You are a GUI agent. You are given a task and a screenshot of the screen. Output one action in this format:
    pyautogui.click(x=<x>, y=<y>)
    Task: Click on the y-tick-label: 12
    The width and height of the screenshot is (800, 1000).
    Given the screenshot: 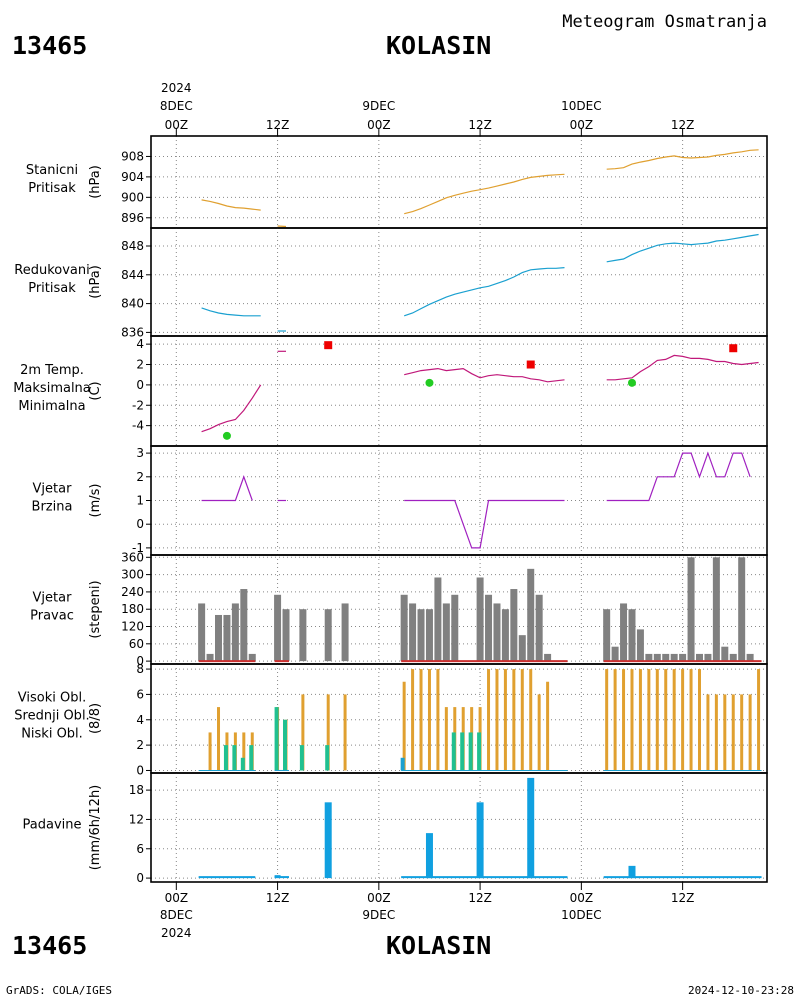 What is the action you would take?
    pyautogui.click(x=136, y=819)
    